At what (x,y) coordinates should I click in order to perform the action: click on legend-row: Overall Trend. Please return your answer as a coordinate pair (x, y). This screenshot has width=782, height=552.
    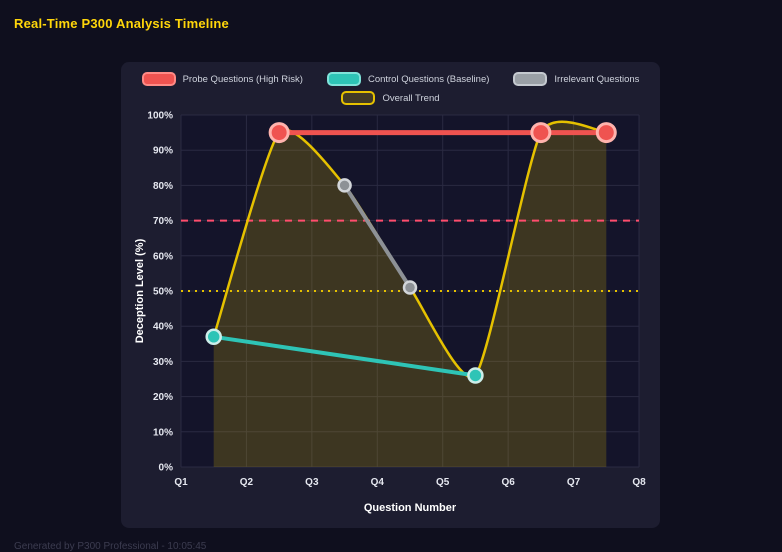
    Looking at the image, I should click on (390, 98).